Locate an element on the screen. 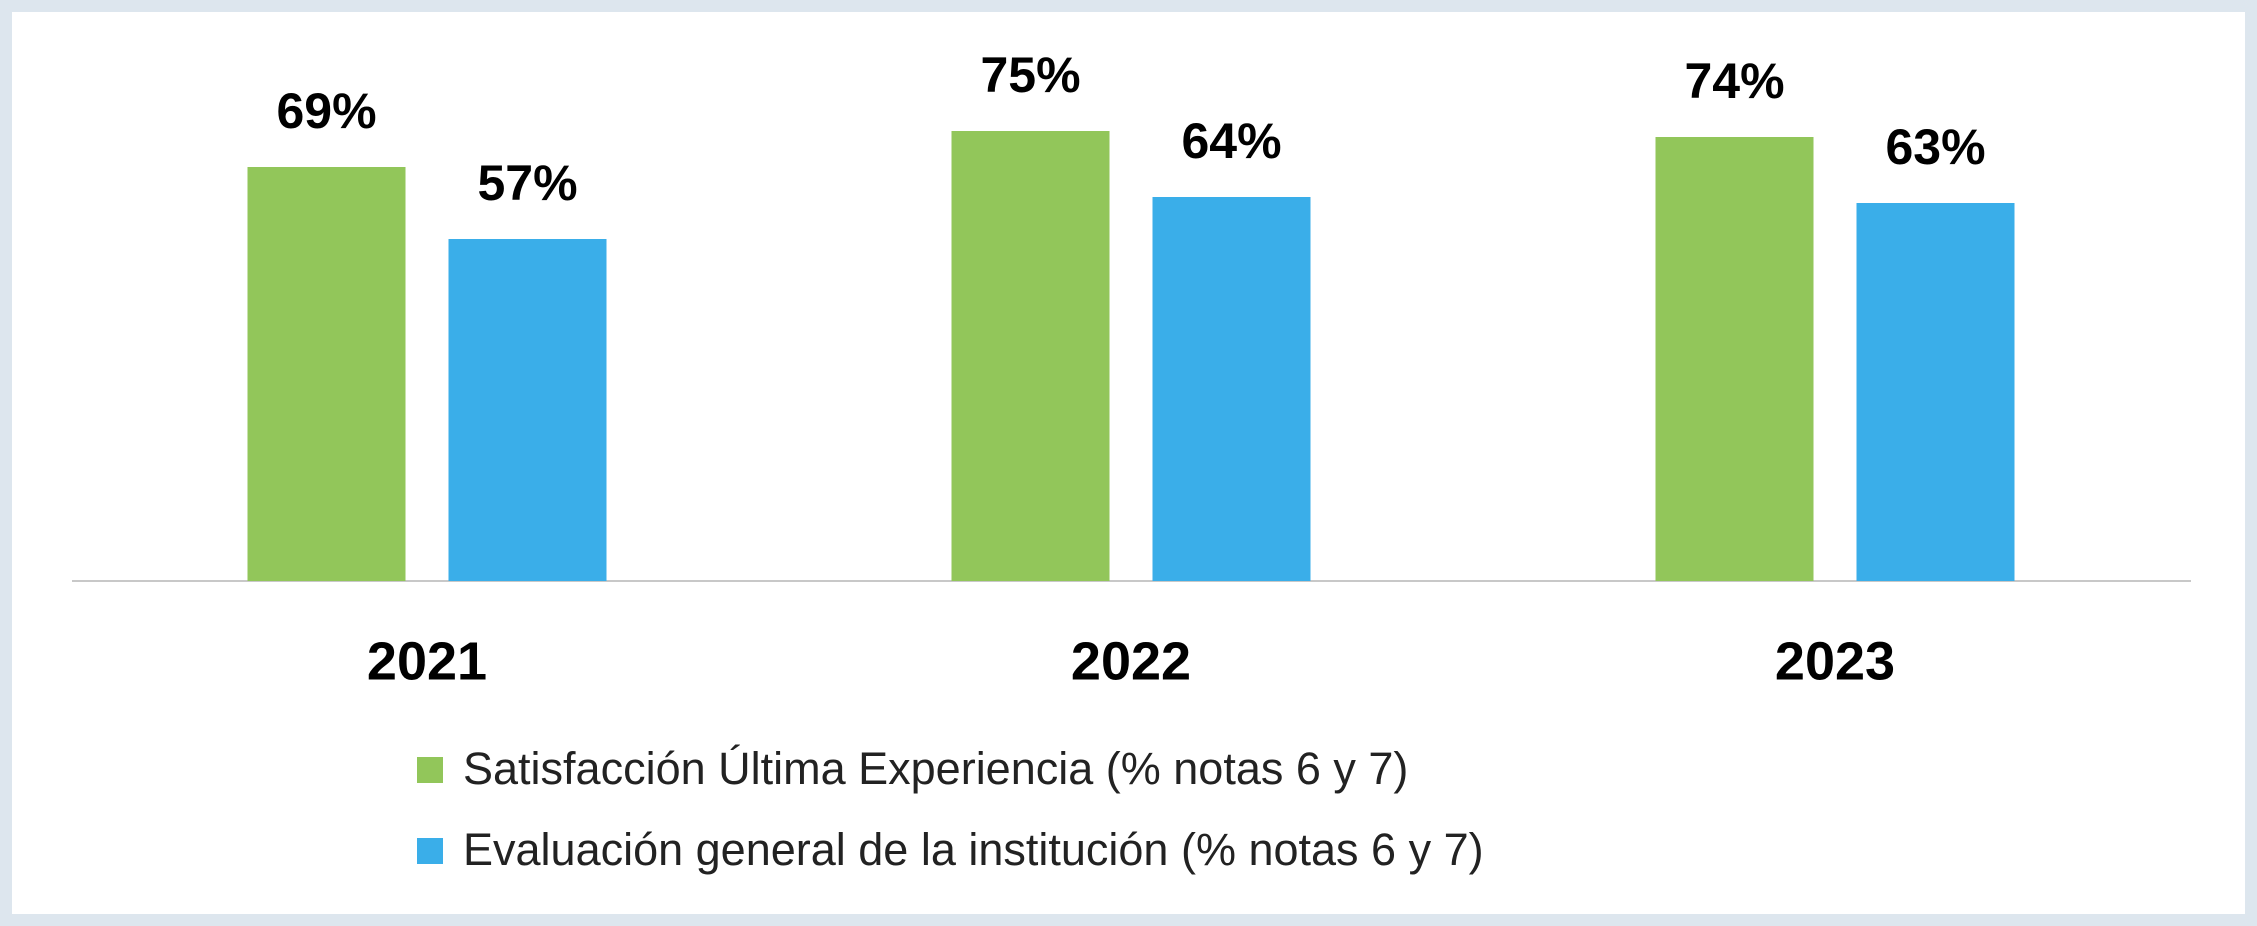 This screenshot has width=2257, height=926. data-label: 75% is located at coordinates (1030, 75).